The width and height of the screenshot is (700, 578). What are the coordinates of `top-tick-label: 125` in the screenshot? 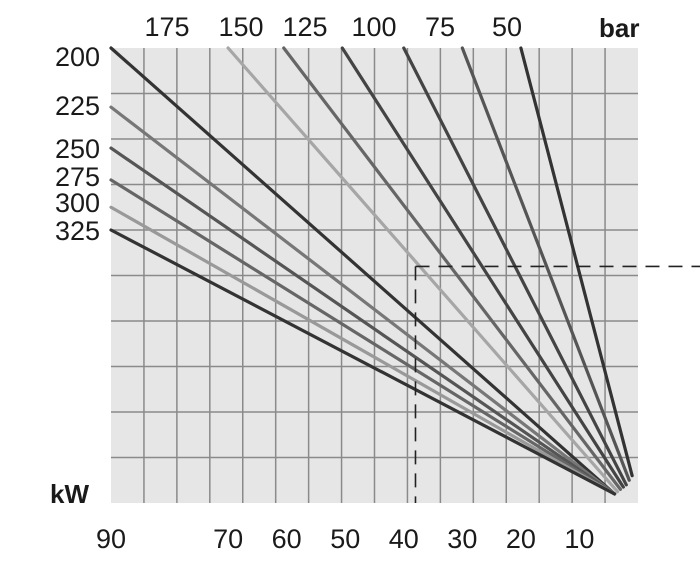 It's located at (304, 27).